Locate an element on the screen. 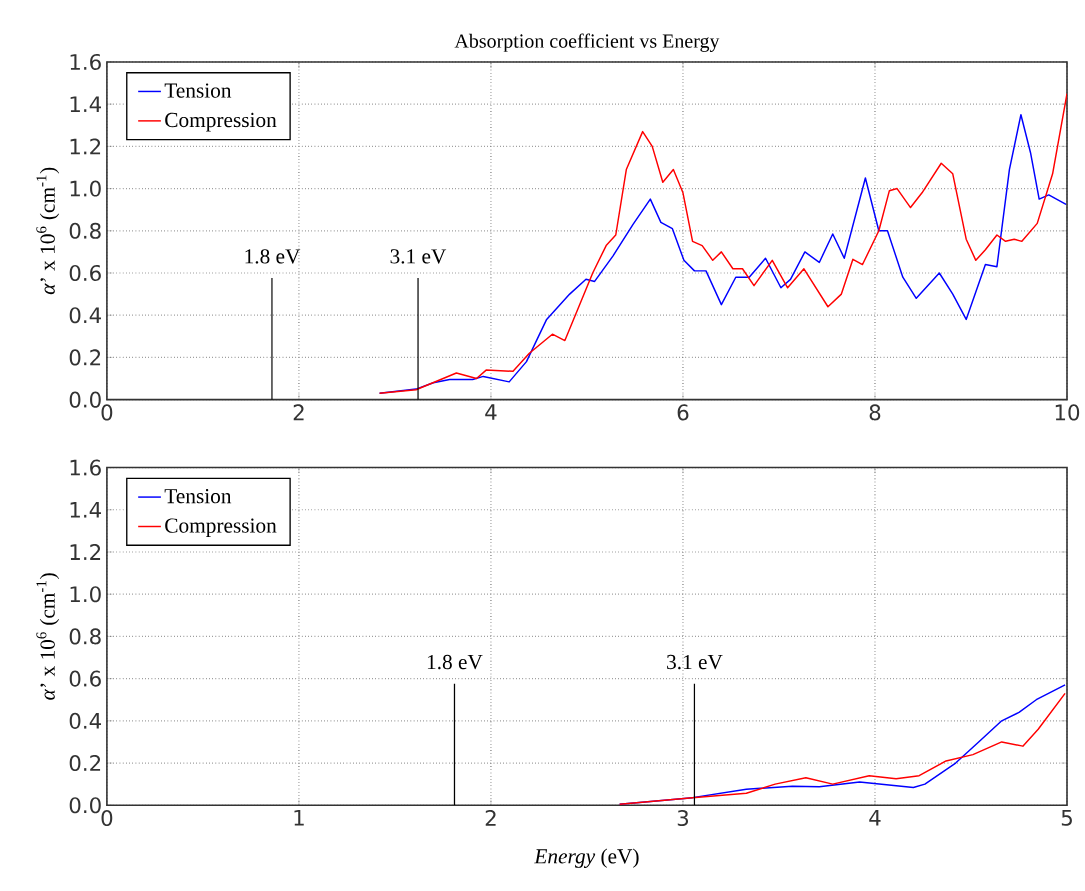 The width and height of the screenshot is (1085, 891). x-tick-label: 5 is located at coordinates (1066, 817).